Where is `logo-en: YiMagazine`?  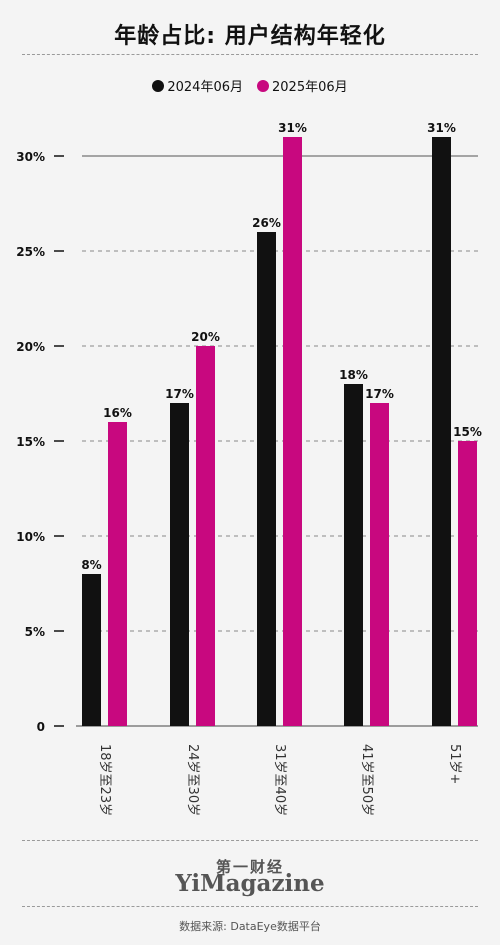
logo-en: YiMagazine is located at coordinates (250, 883).